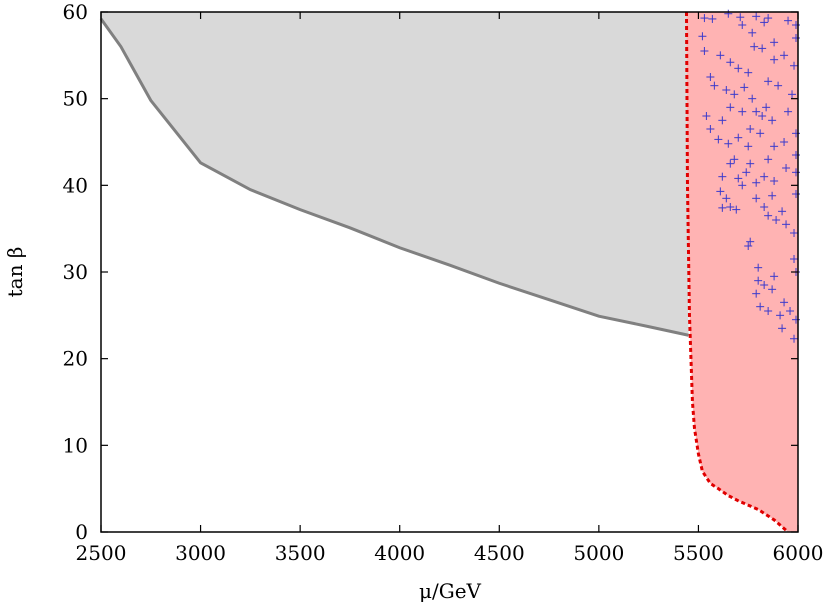 This screenshot has width=830, height=608. Describe the element at coordinates (399, 553) in the screenshot. I see `x-tick-label: 4000` at that location.